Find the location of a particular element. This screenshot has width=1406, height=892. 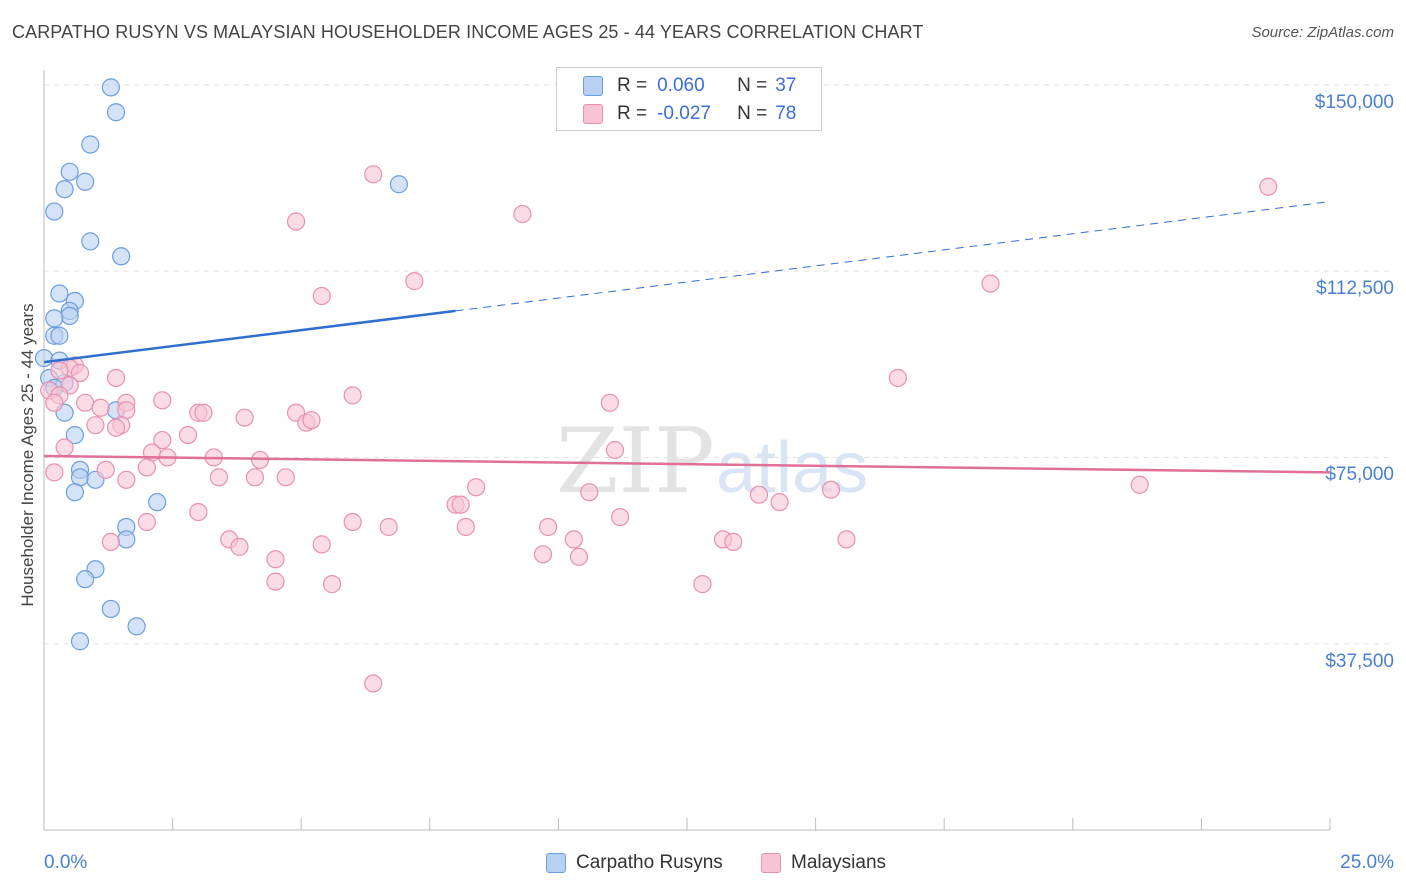

trend-line-malaysian is located at coordinates (687, 464).